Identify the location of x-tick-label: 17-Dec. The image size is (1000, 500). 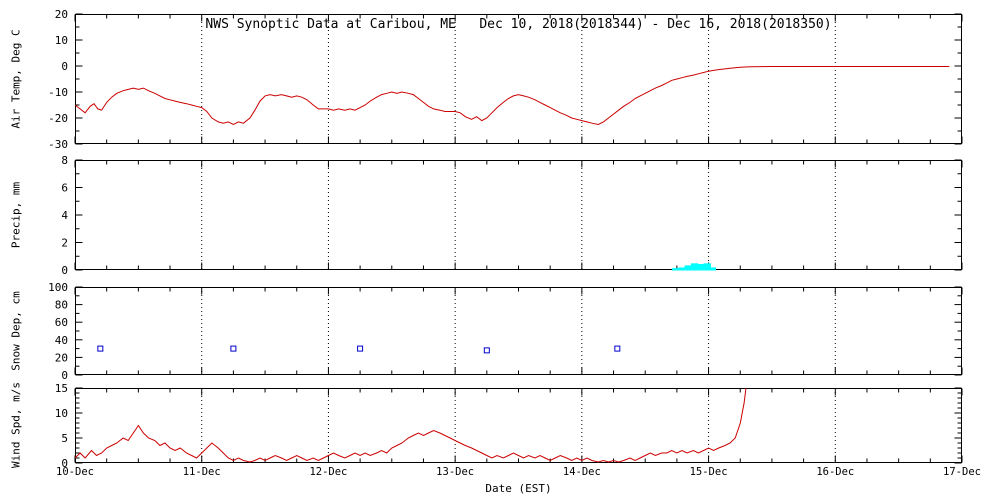
(962, 472).